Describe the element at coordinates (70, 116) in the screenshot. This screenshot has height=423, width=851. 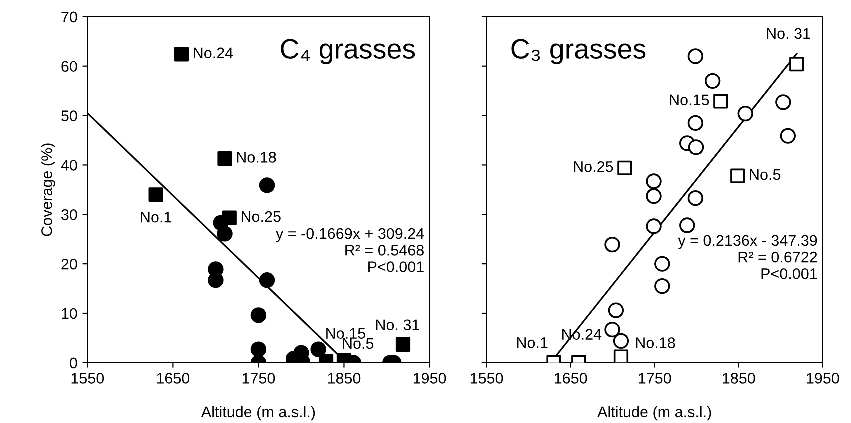
I see `y-tick-label: 50` at that location.